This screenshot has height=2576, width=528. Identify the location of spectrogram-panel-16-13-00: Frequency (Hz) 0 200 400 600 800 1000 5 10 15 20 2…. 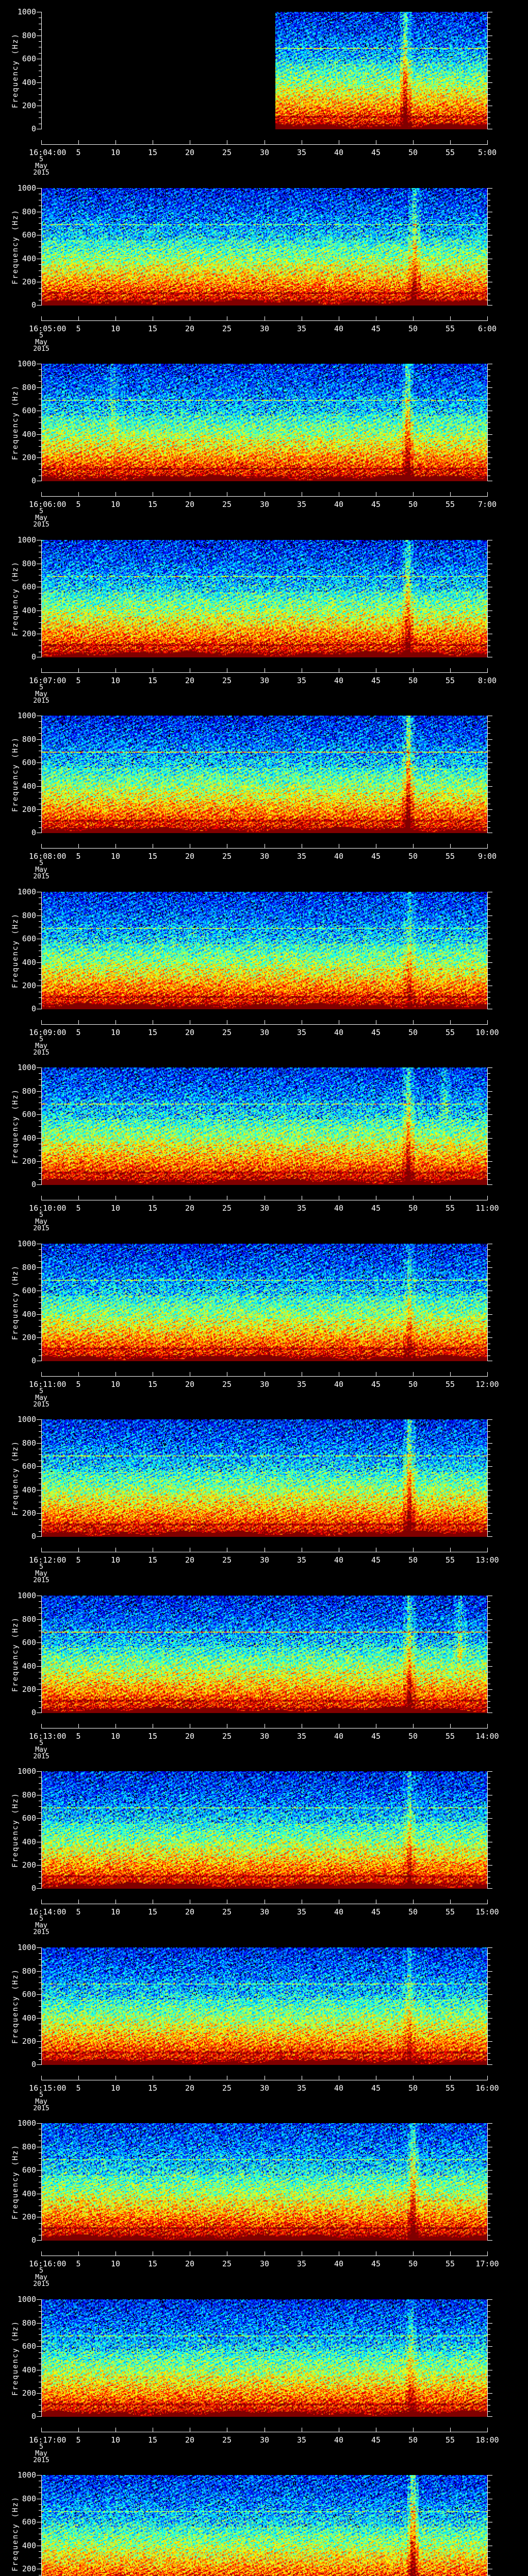
(264, 1681).